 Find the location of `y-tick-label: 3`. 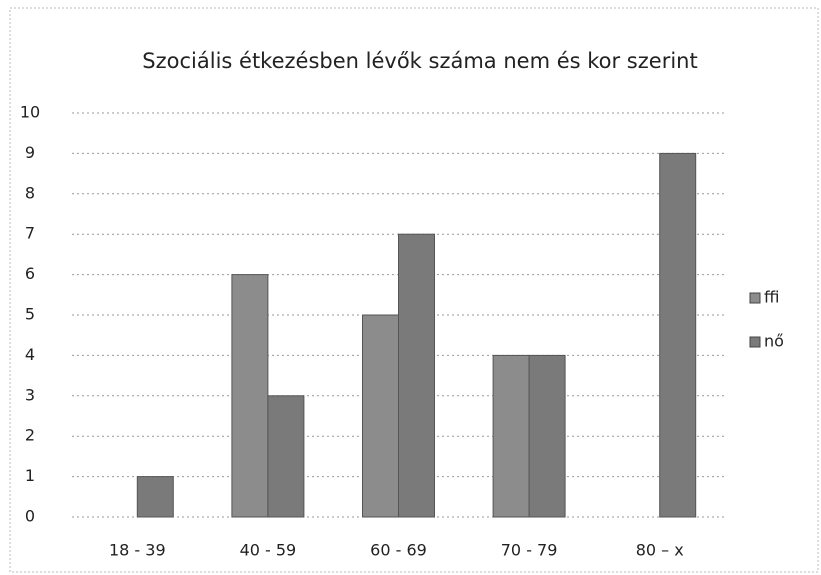

y-tick-label: 3 is located at coordinates (30, 394).